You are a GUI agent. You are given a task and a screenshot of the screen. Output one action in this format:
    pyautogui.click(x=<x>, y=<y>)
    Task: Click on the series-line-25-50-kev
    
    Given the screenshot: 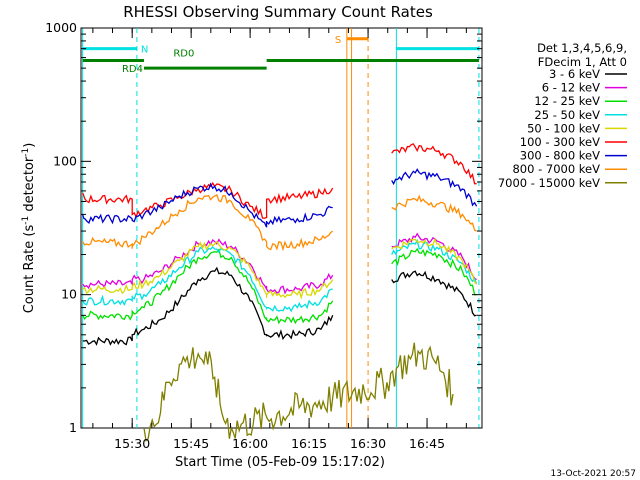 What is the action you would take?
    pyautogui.click(x=280, y=275)
    